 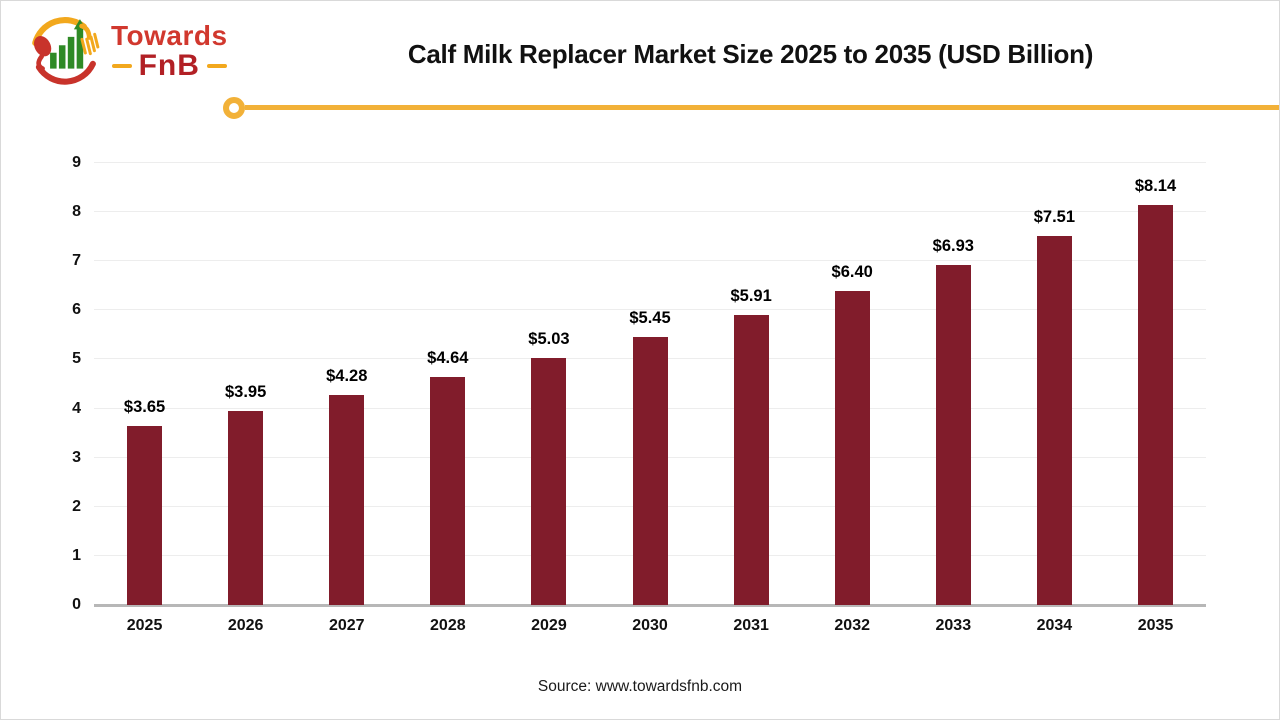 What do you see at coordinates (650, 471) in the screenshot?
I see `bar-2030` at bounding box center [650, 471].